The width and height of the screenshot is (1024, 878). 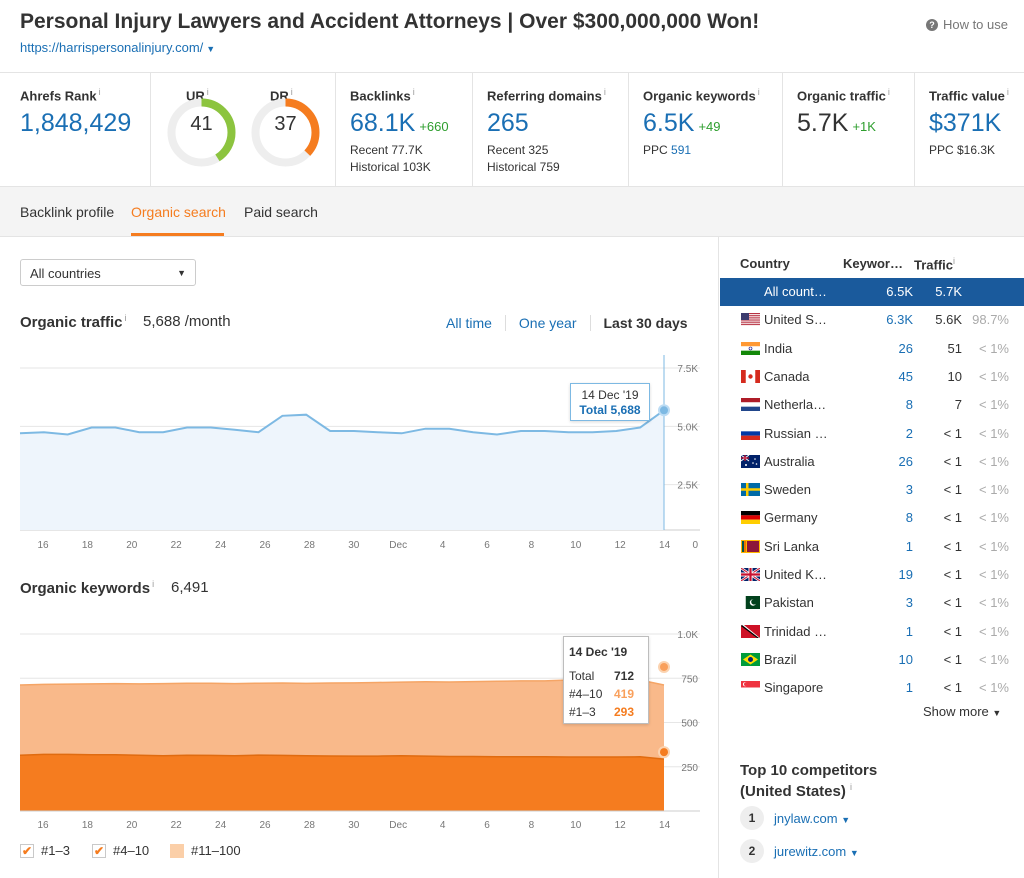 I want to click on country-name: Singapore, so click(x=794, y=688).